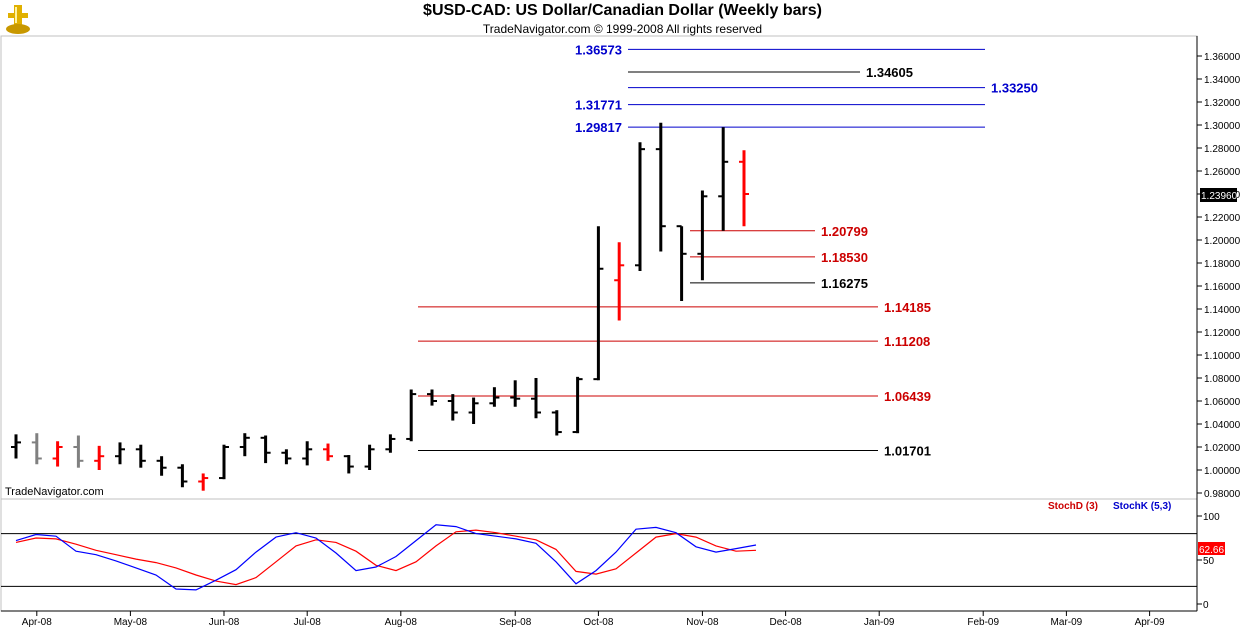  I want to click on y-tick-label: 0.98000, so click(1222, 494).